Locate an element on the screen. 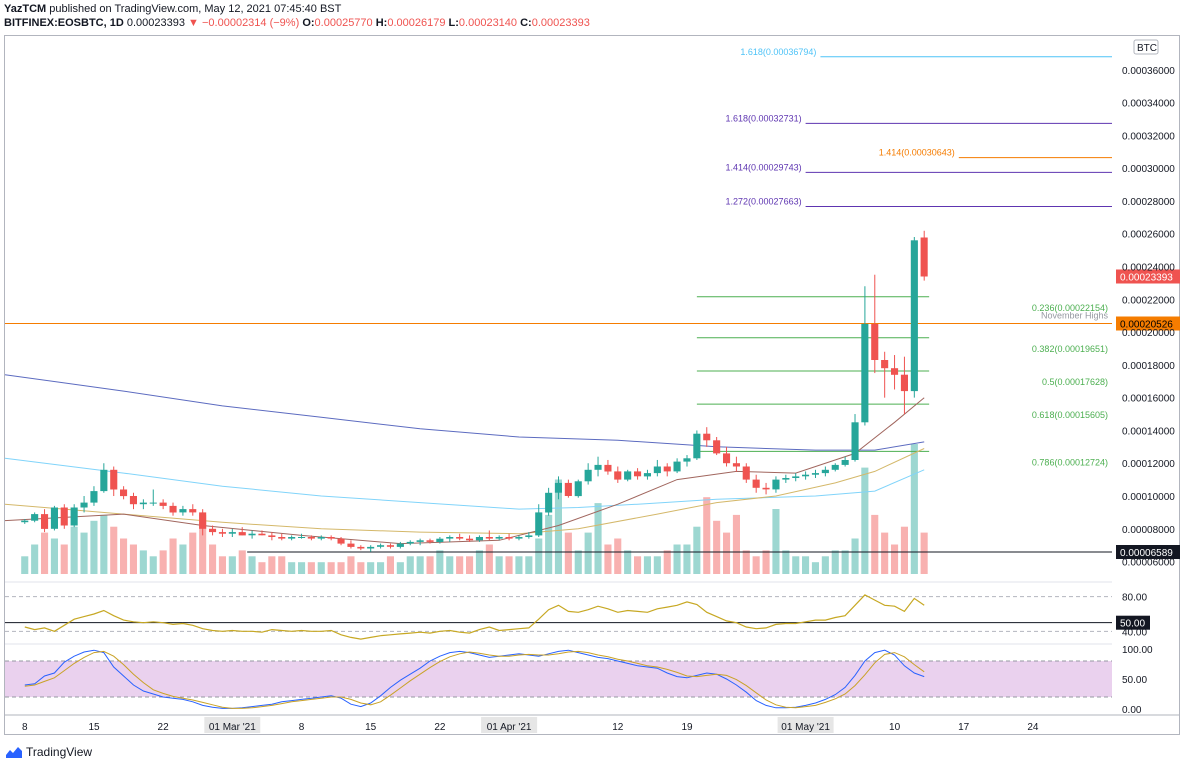 Image resolution: width=1186 pixels, height=768 pixels. y-tick-label: 0.00010000 is located at coordinates (1148, 497).